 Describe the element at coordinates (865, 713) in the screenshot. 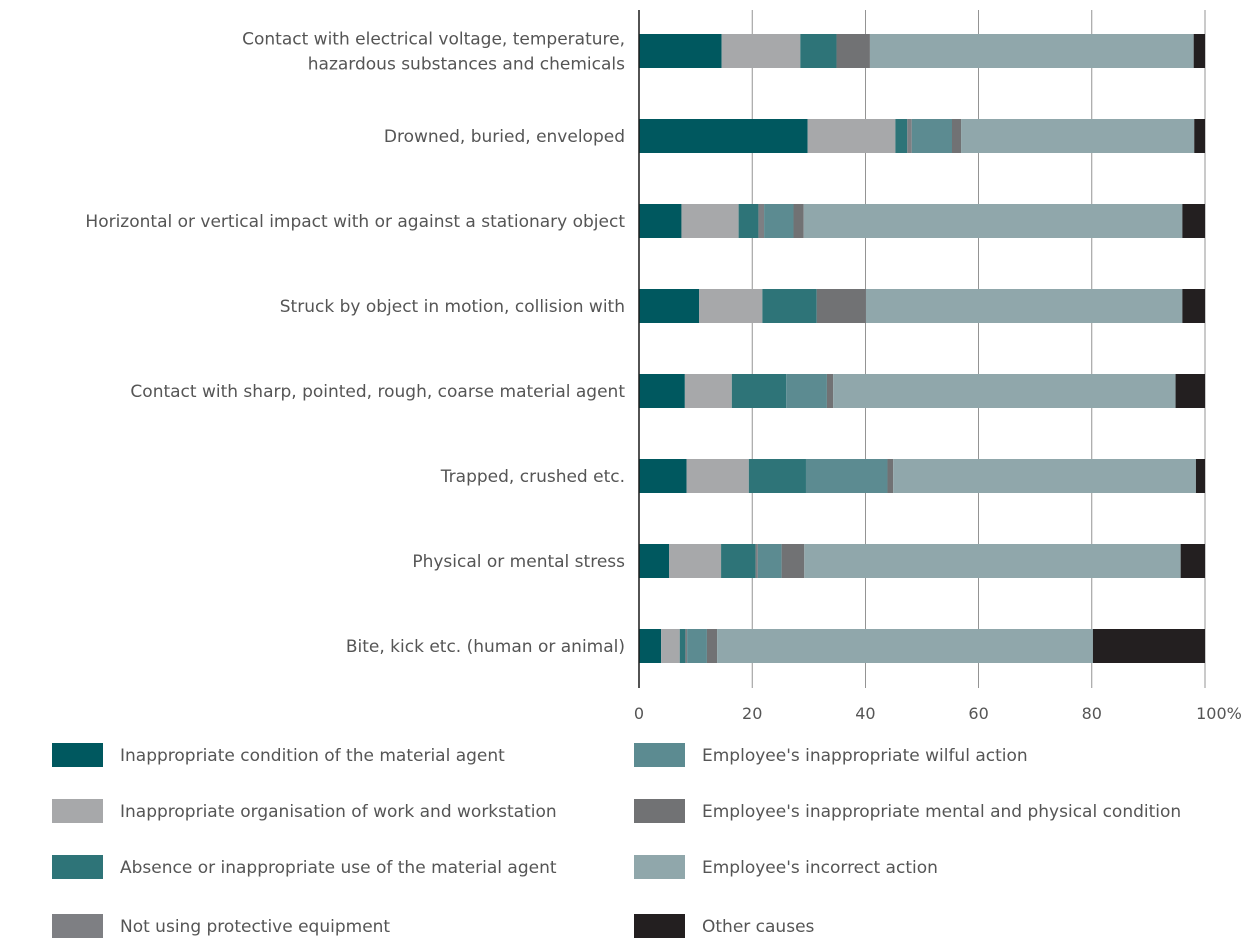

I see `x-tick-label: 40` at that location.